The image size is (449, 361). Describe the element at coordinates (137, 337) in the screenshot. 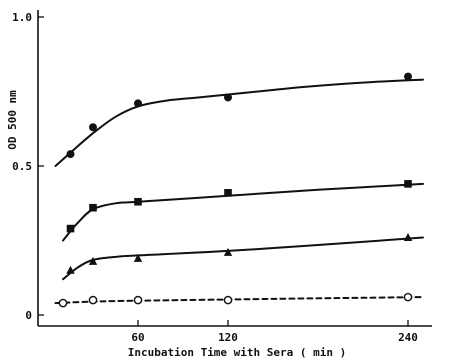

I see `x-tick-label-0: 60` at that location.